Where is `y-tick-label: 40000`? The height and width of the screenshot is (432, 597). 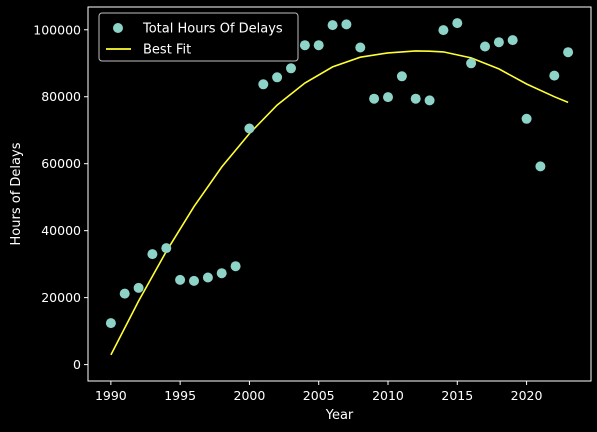 y-tick-label: 40000 is located at coordinates (61, 230).